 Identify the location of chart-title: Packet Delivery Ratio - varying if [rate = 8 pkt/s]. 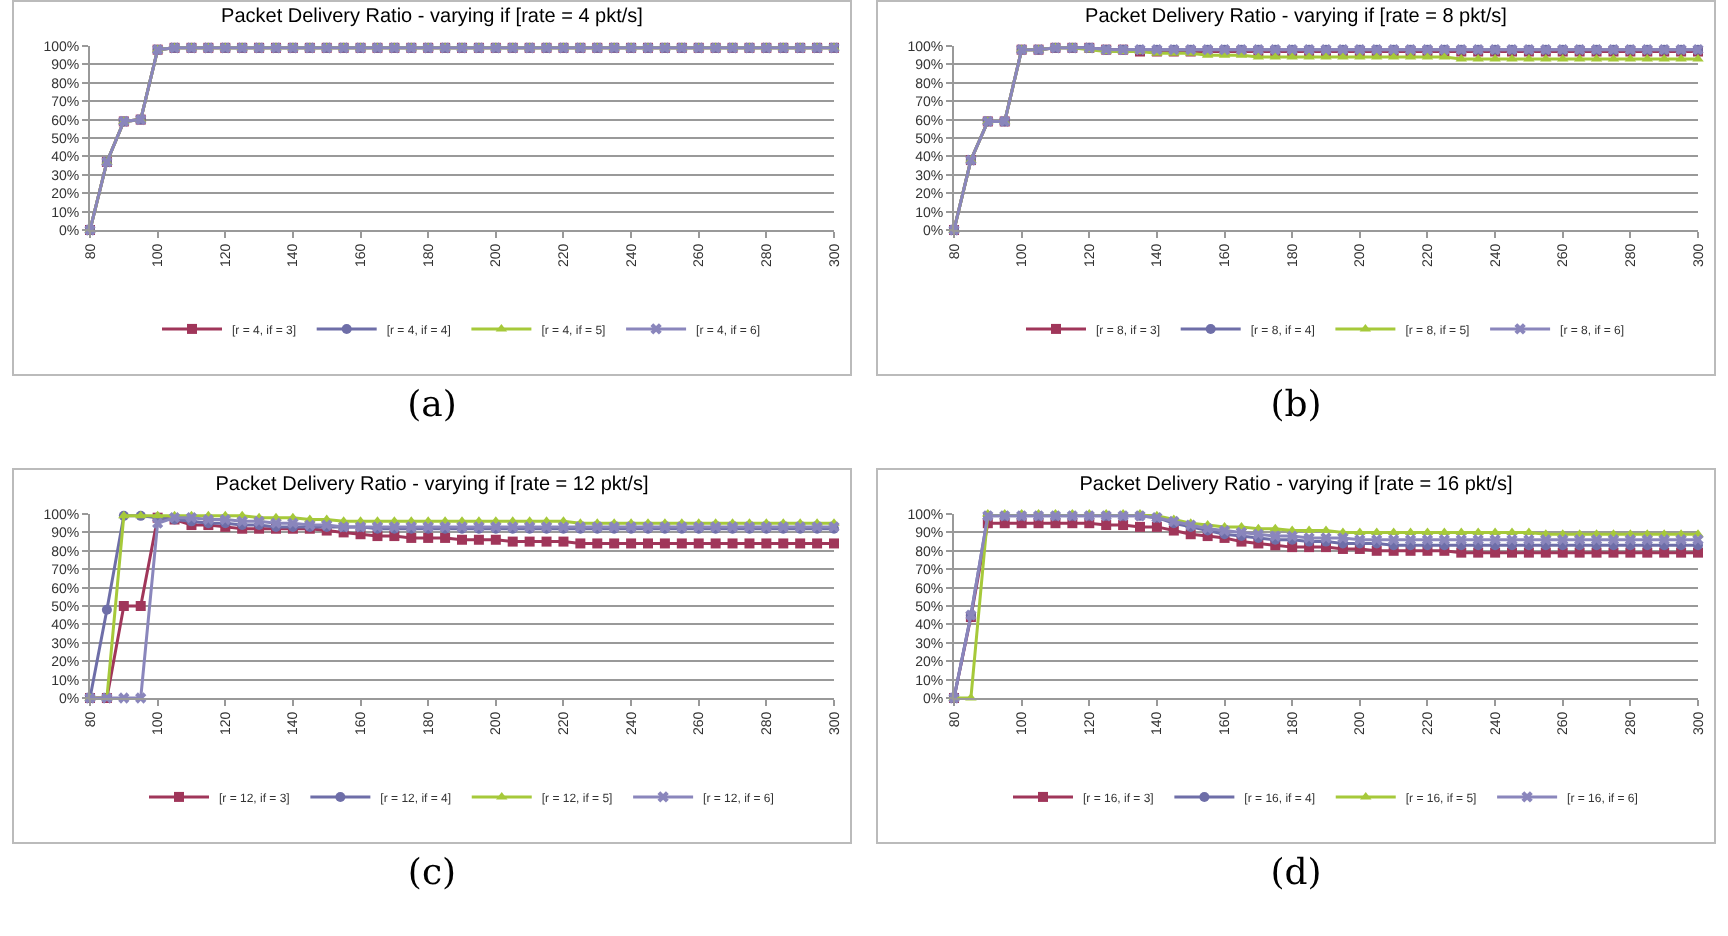
(1296, 16).